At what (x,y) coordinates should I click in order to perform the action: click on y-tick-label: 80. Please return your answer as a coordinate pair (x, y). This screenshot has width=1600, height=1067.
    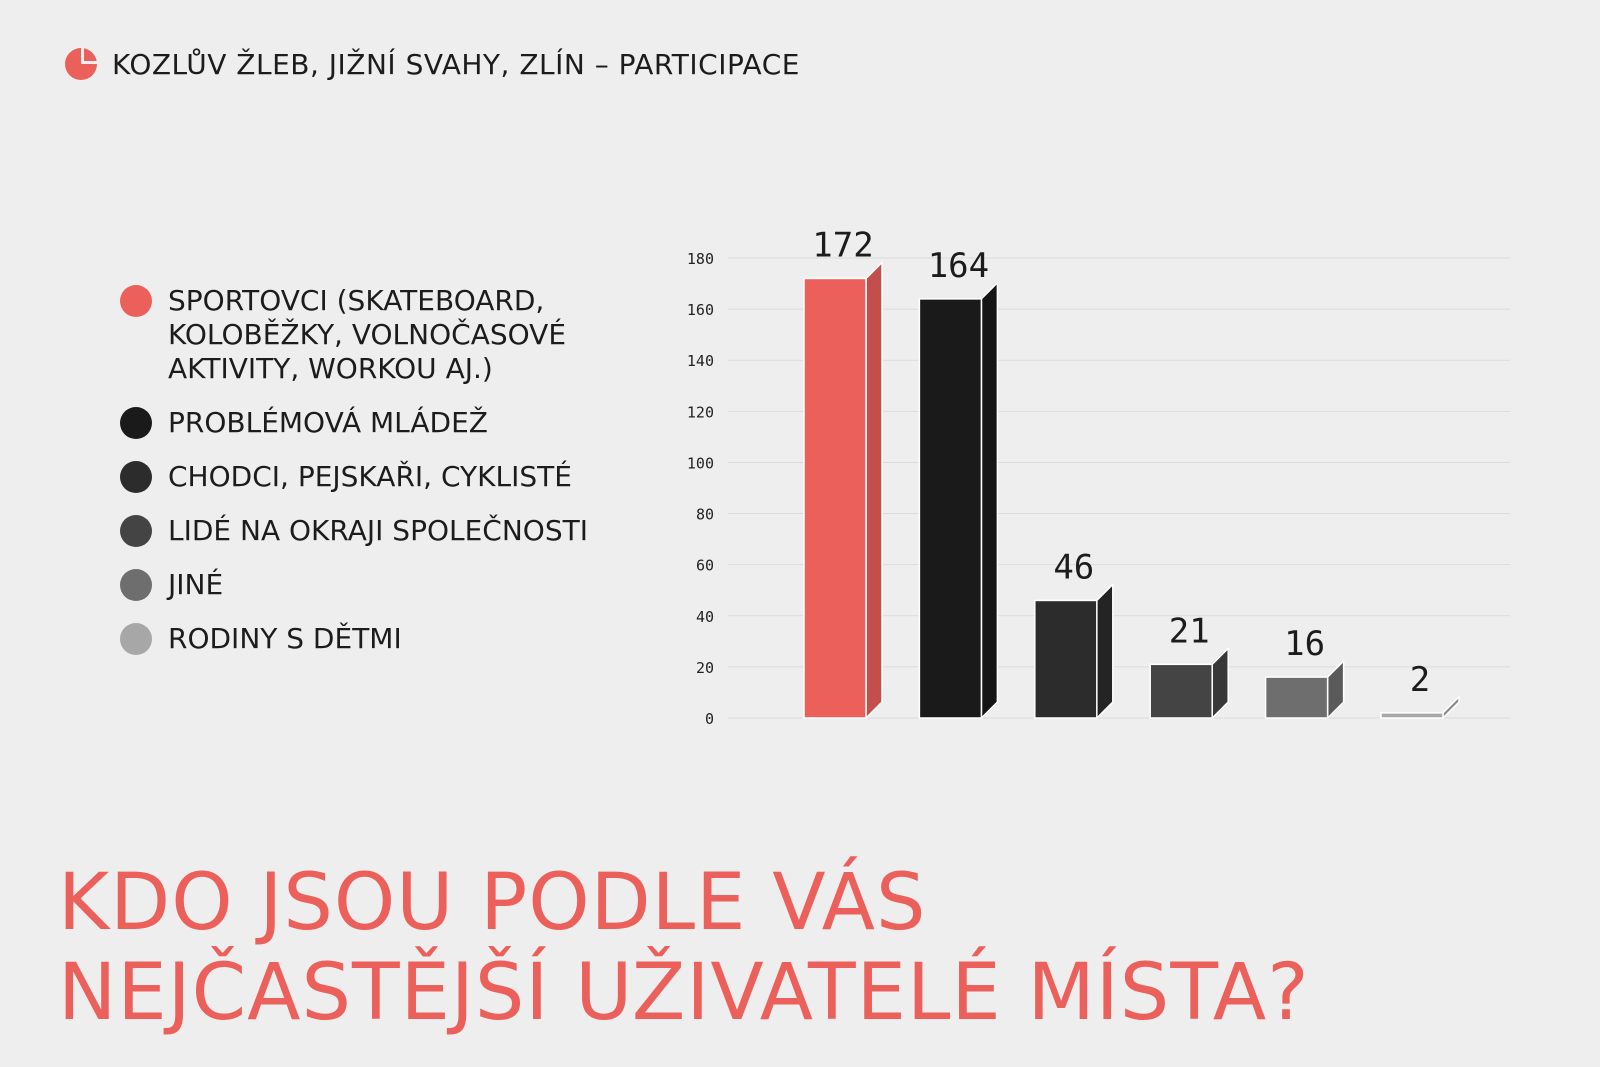
    Looking at the image, I should click on (705, 515).